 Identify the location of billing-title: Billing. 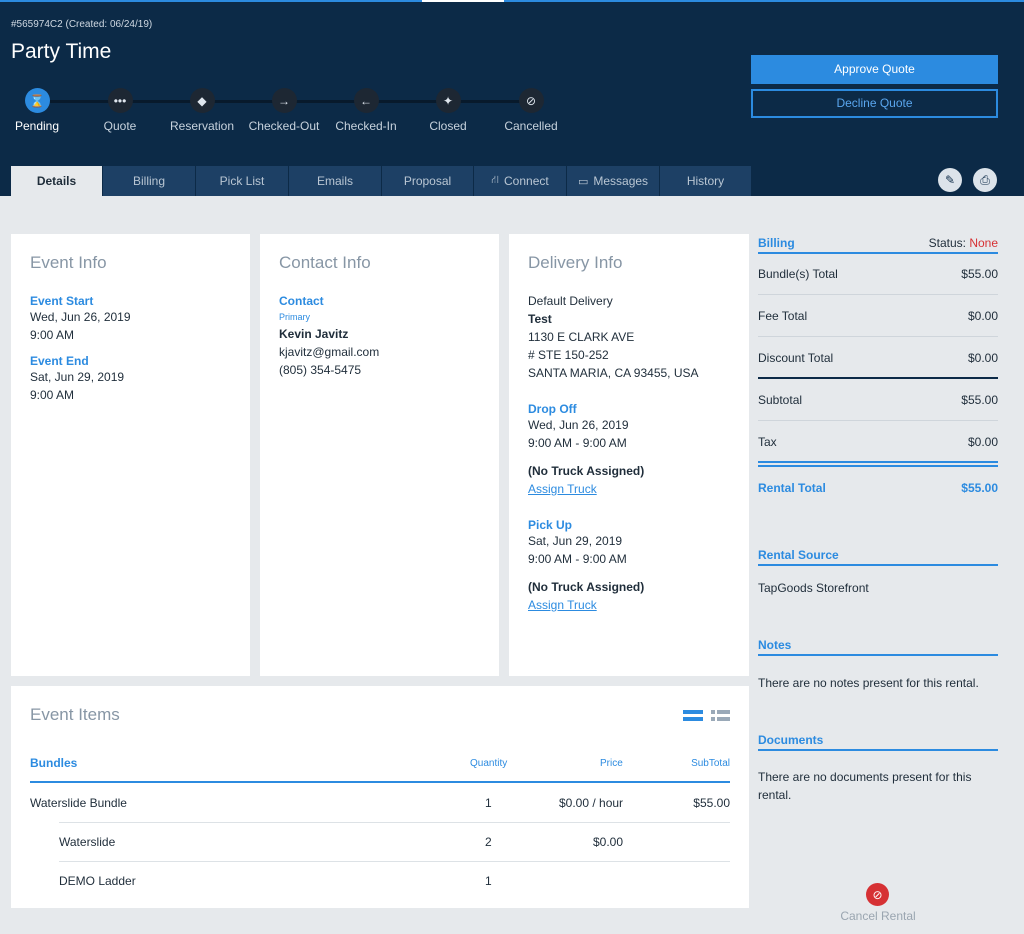
(776, 243).